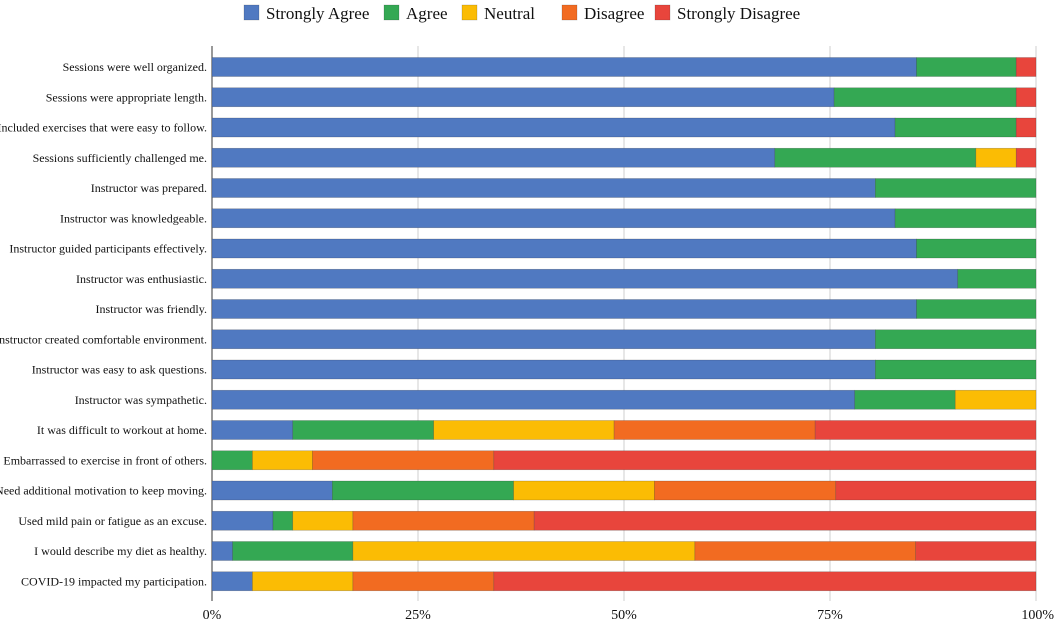  Describe the element at coordinates (662, 12) in the screenshot. I see `legend-swatch-strongly-disagree` at that location.